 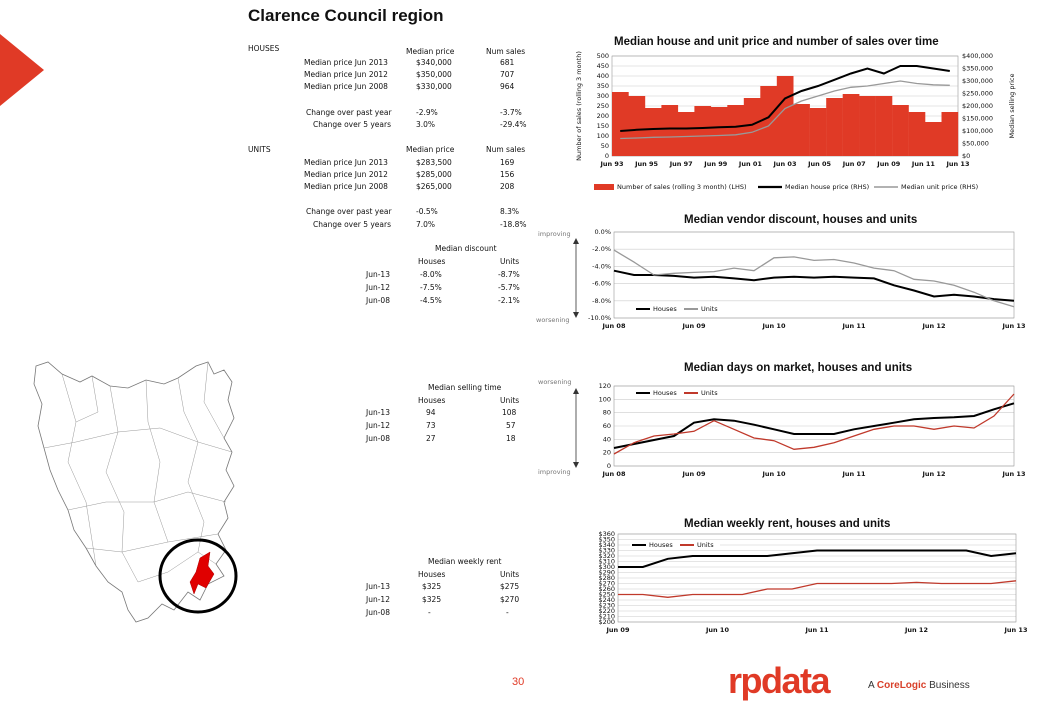 I want to click on legend-swatch-bar, so click(x=604, y=187).